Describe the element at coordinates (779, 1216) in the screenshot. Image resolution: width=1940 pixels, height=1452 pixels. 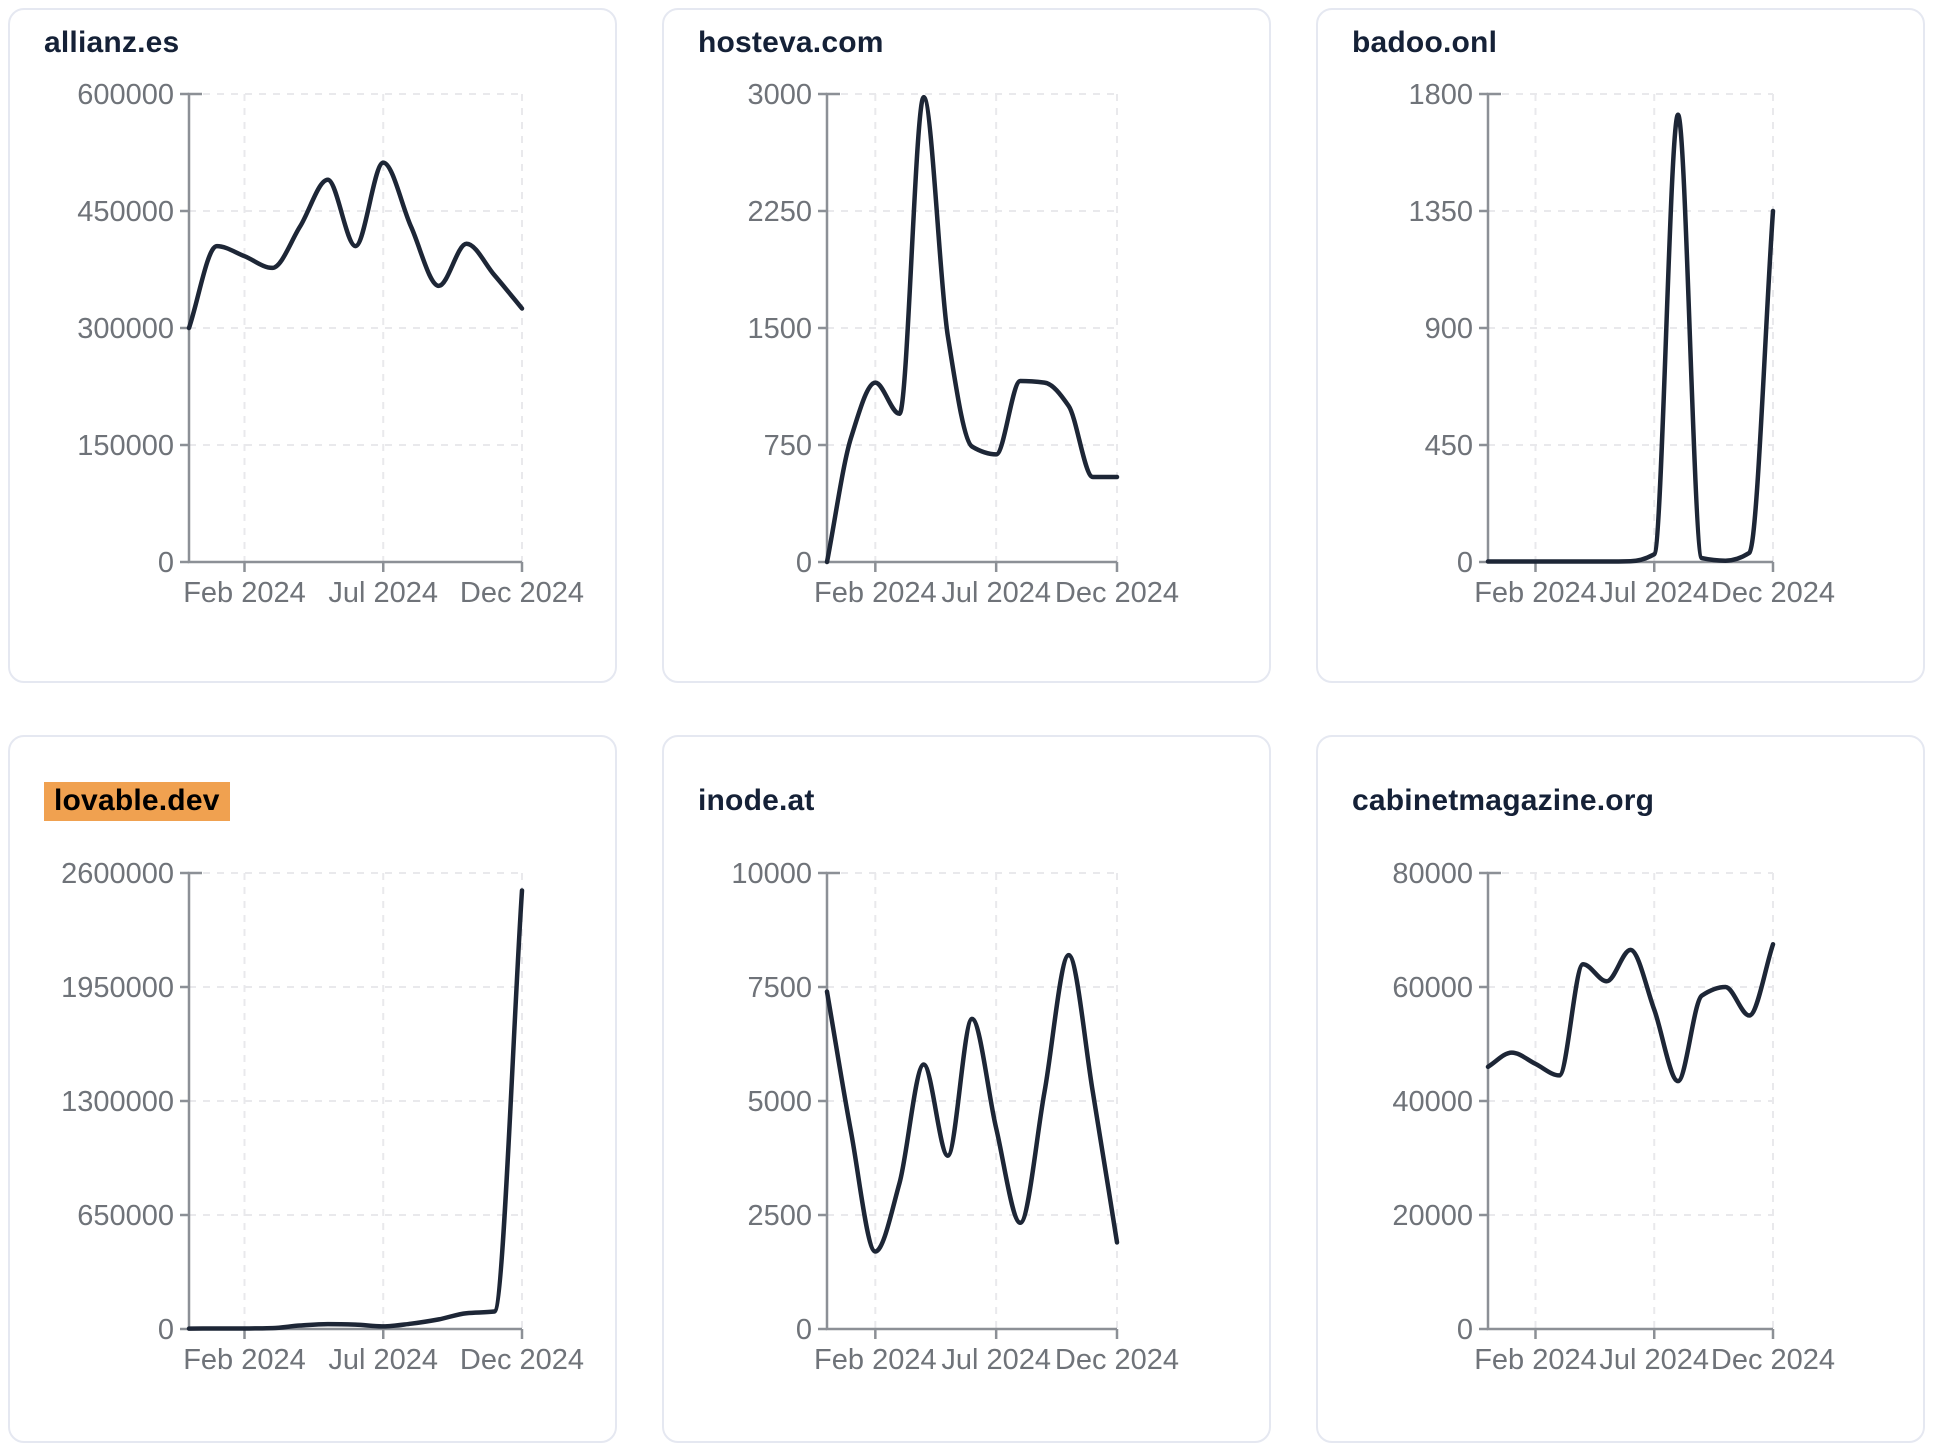
I see `y-tick-label: 2500` at that location.